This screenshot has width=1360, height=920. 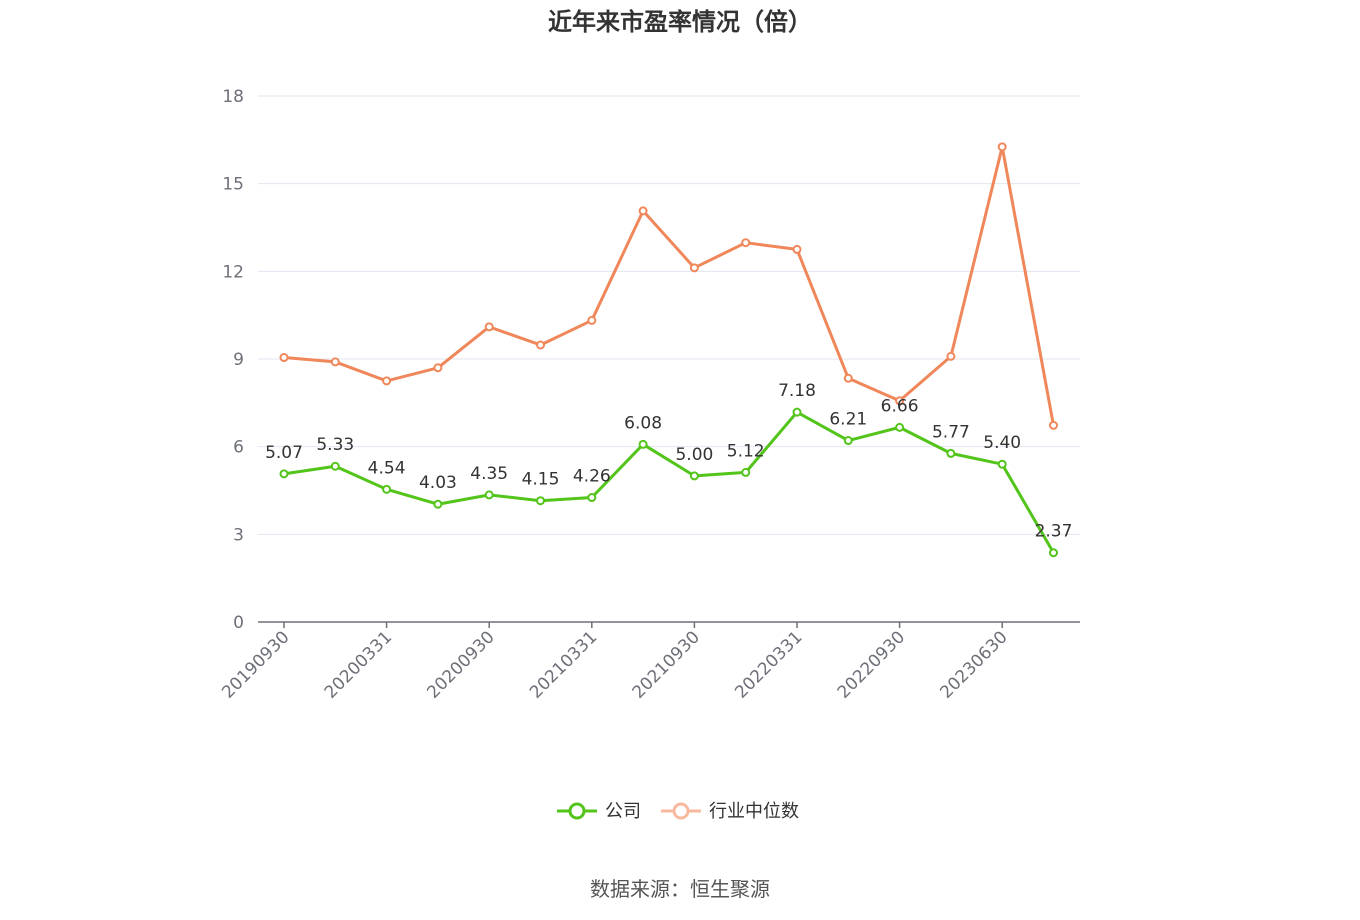 What do you see at coordinates (387, 468) in the screenshot?
I see `data-label: 4.54` at bounding box center [387, 468].